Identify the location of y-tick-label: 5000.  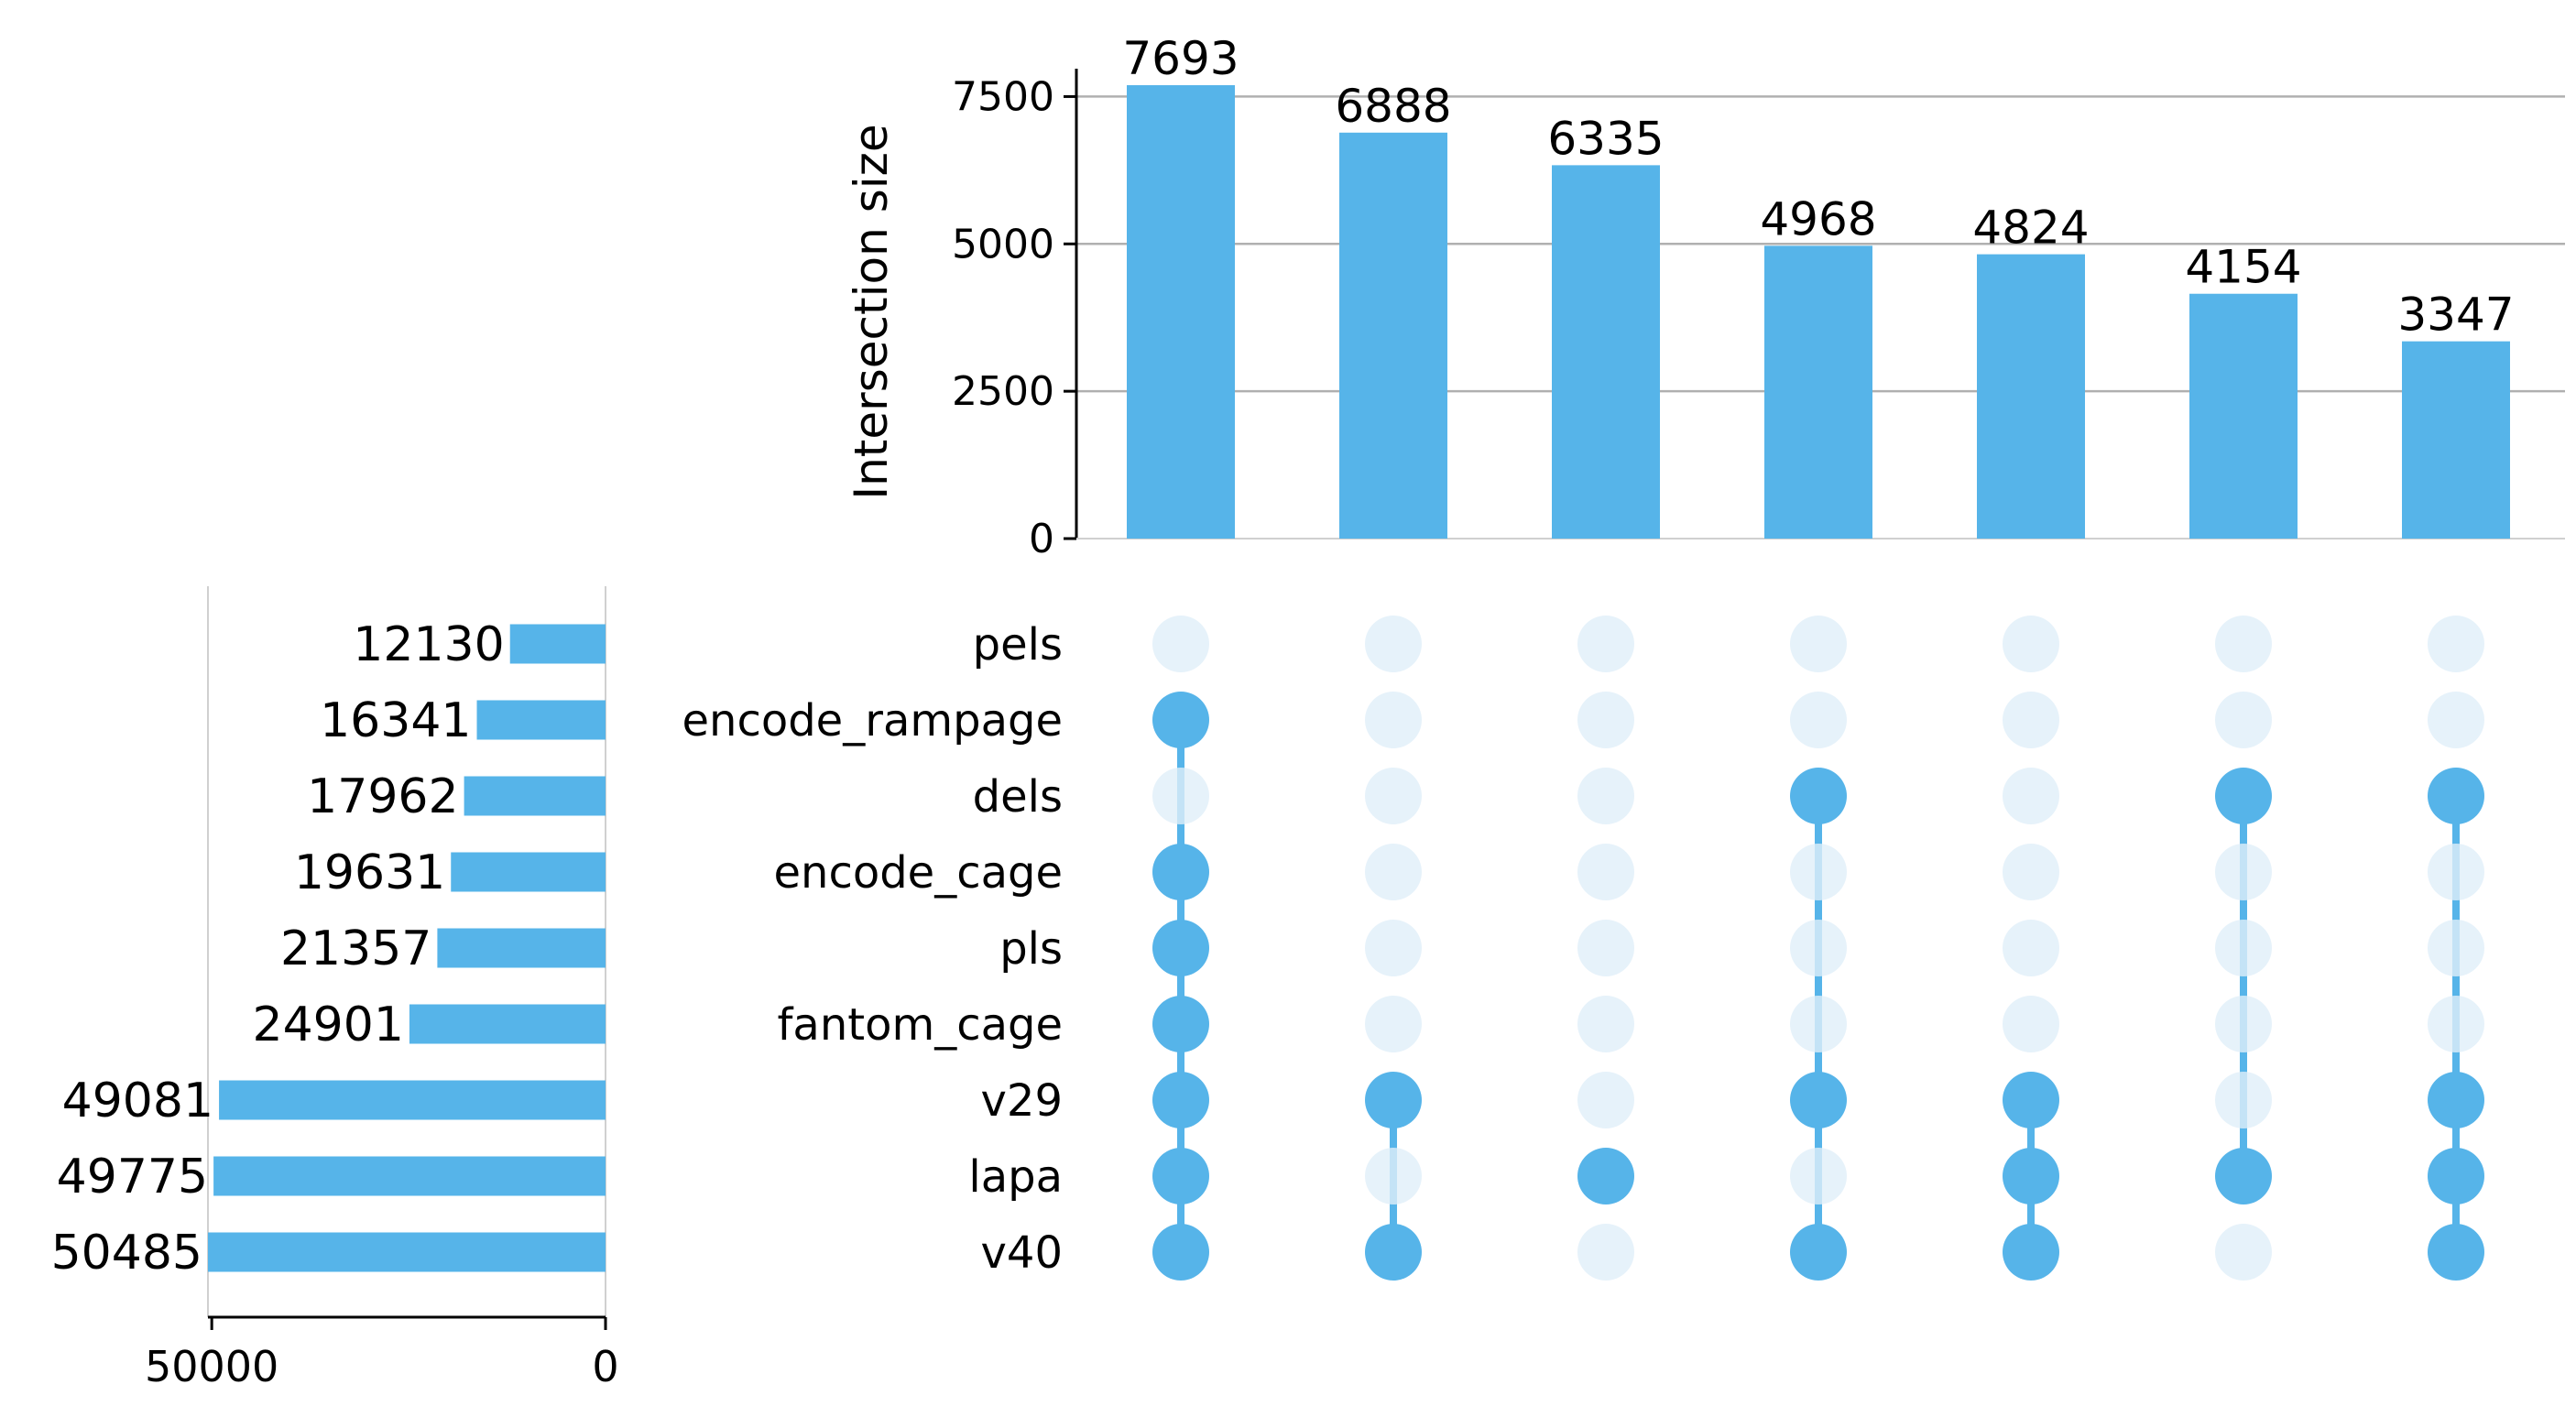
(1003, 244).